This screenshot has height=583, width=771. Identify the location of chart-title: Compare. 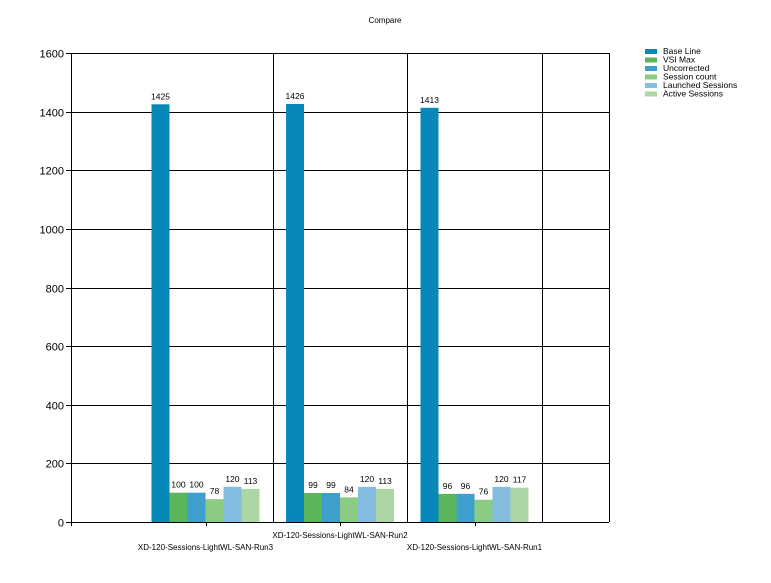
(385, 20).